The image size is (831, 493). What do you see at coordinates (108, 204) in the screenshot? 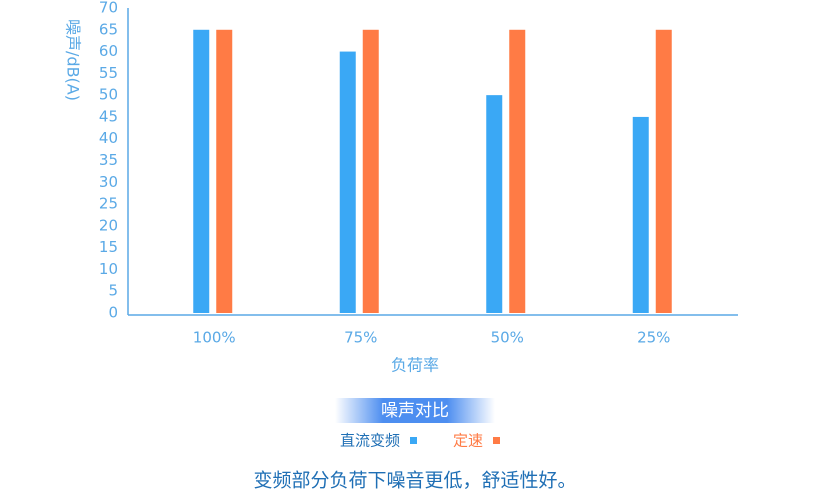
I see `y-tick-label: 25` at bounding box center [108, 204].